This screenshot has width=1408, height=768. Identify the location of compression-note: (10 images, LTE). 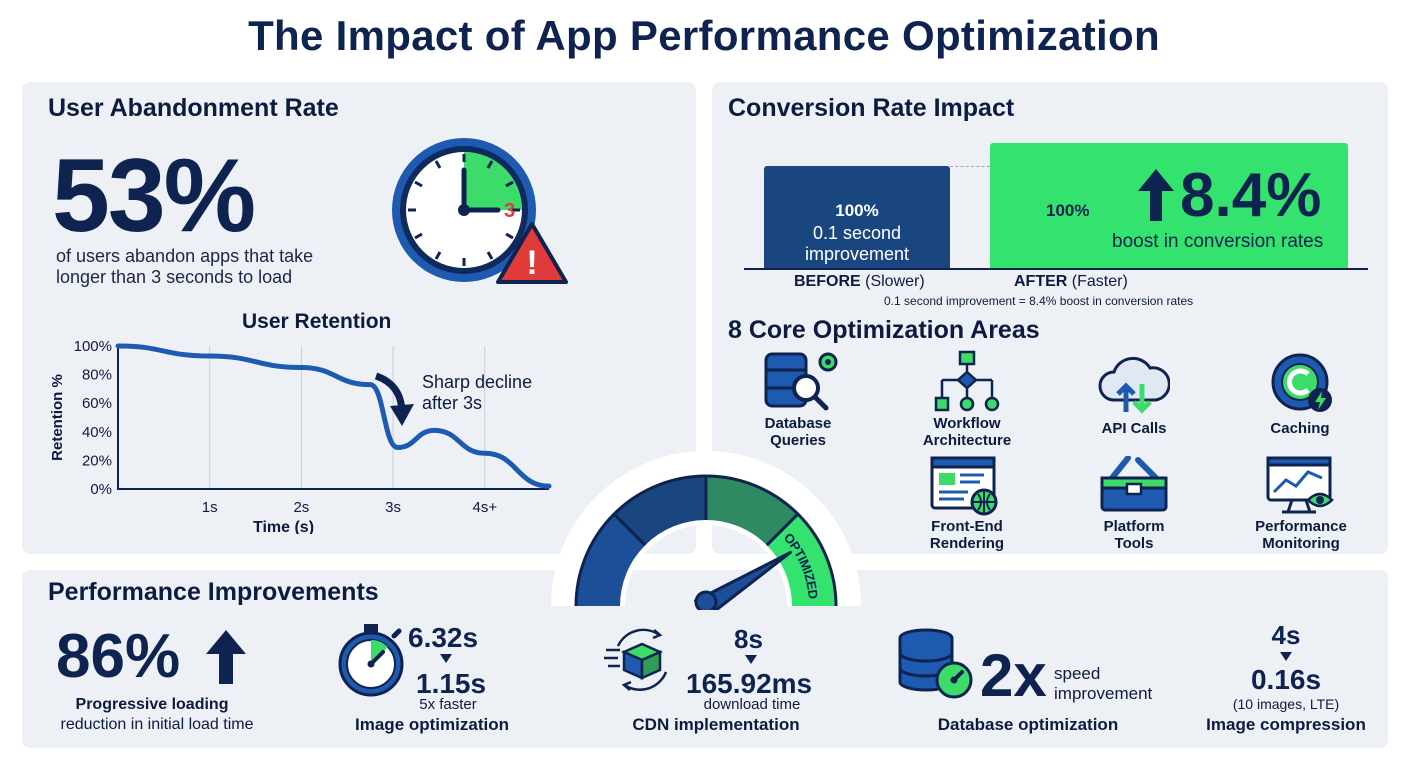
(1286, 704).